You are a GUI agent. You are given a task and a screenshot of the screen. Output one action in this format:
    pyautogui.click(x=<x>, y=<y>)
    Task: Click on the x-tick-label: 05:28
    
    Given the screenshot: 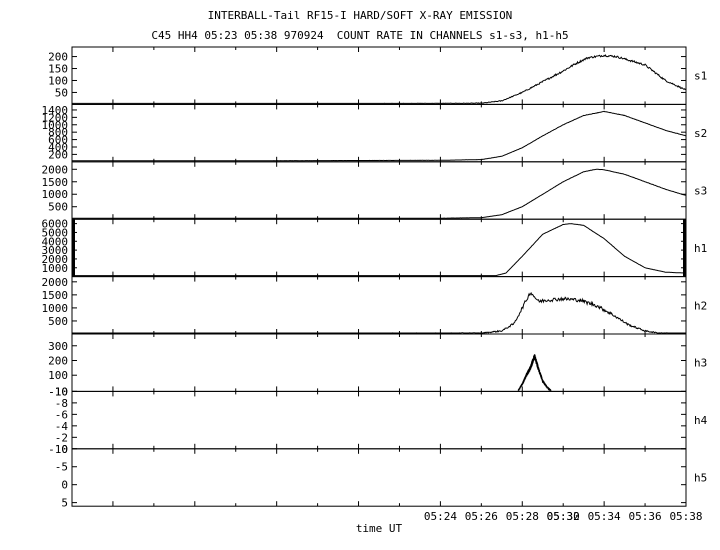 What is the action you would take?
    pyautogui.click(x=522, y=516)
    